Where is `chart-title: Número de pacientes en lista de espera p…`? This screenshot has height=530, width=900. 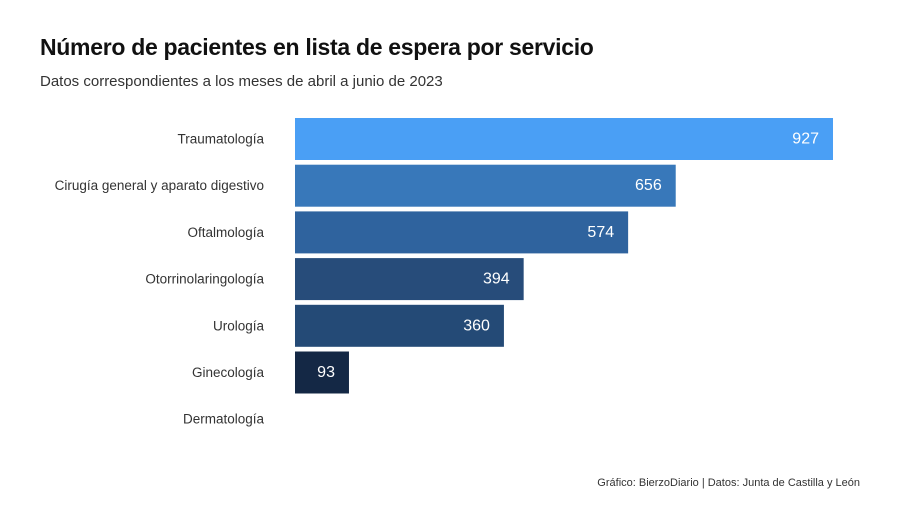 chart-title: Número de pacientes en lista de espera p… is located at coordinates (317, 47).